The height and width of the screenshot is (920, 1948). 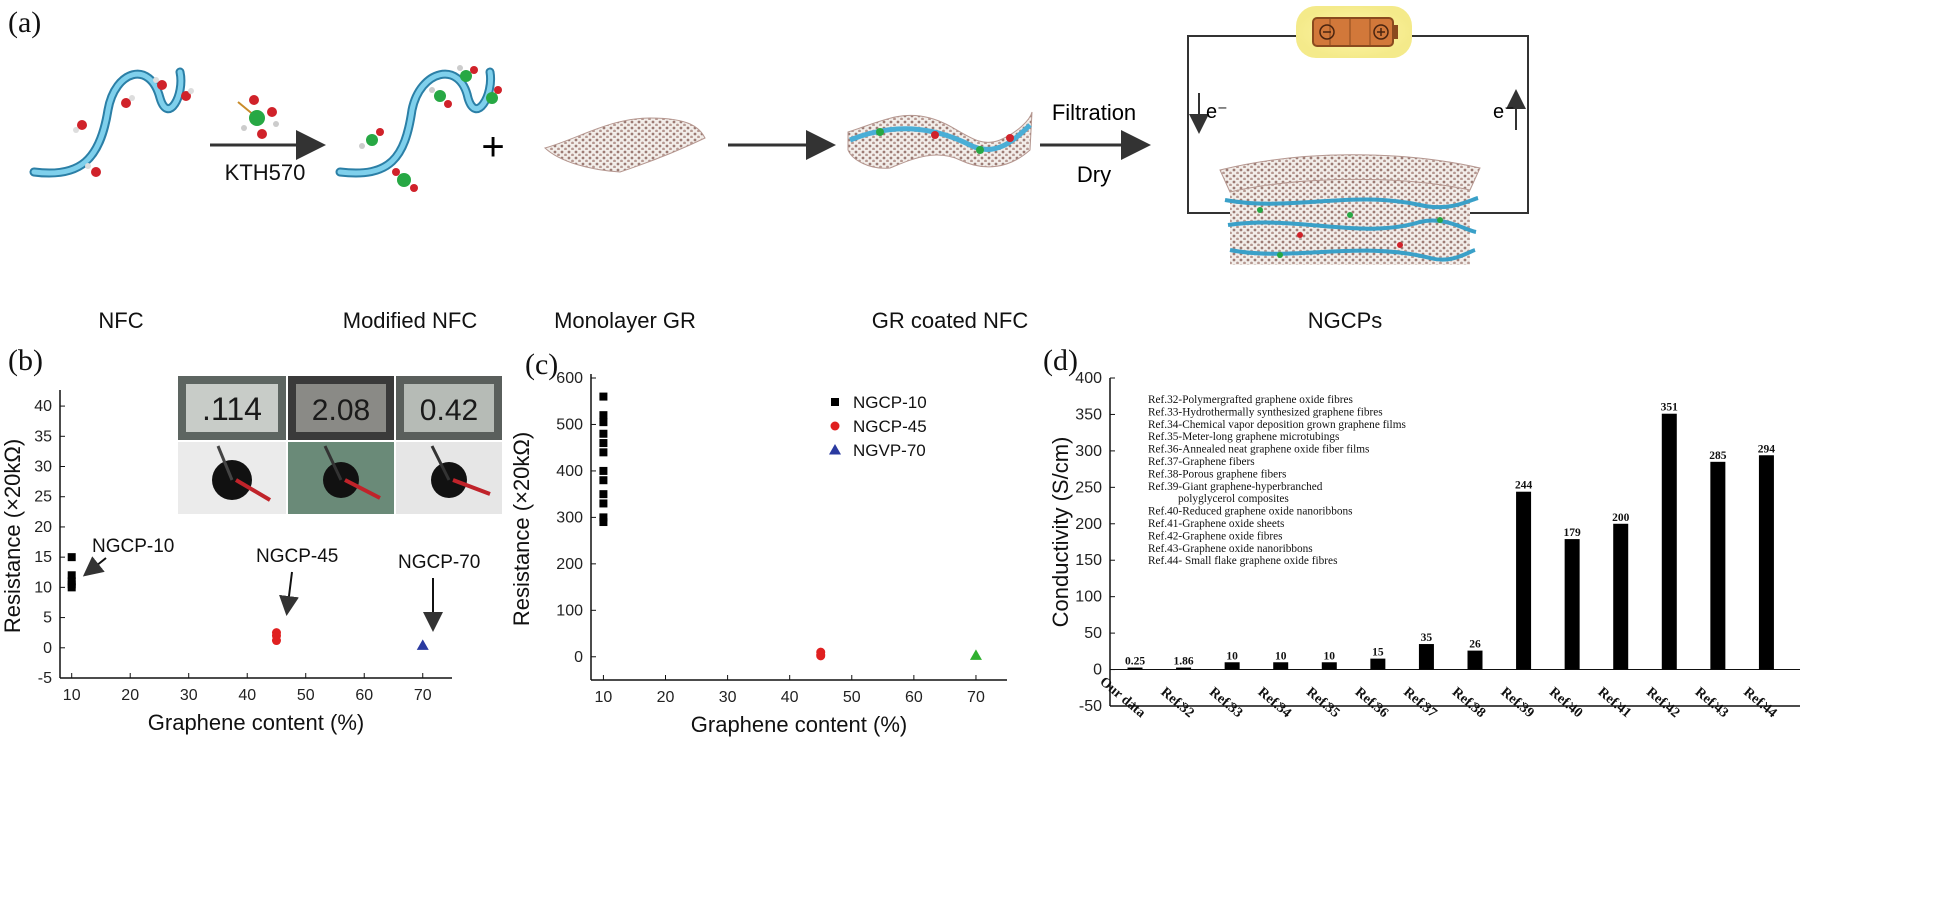 What do you see at coordinates (1350, 209) in the screenshot?
I see `ngcp-stack-icon` at bounding box center [1350, 209].